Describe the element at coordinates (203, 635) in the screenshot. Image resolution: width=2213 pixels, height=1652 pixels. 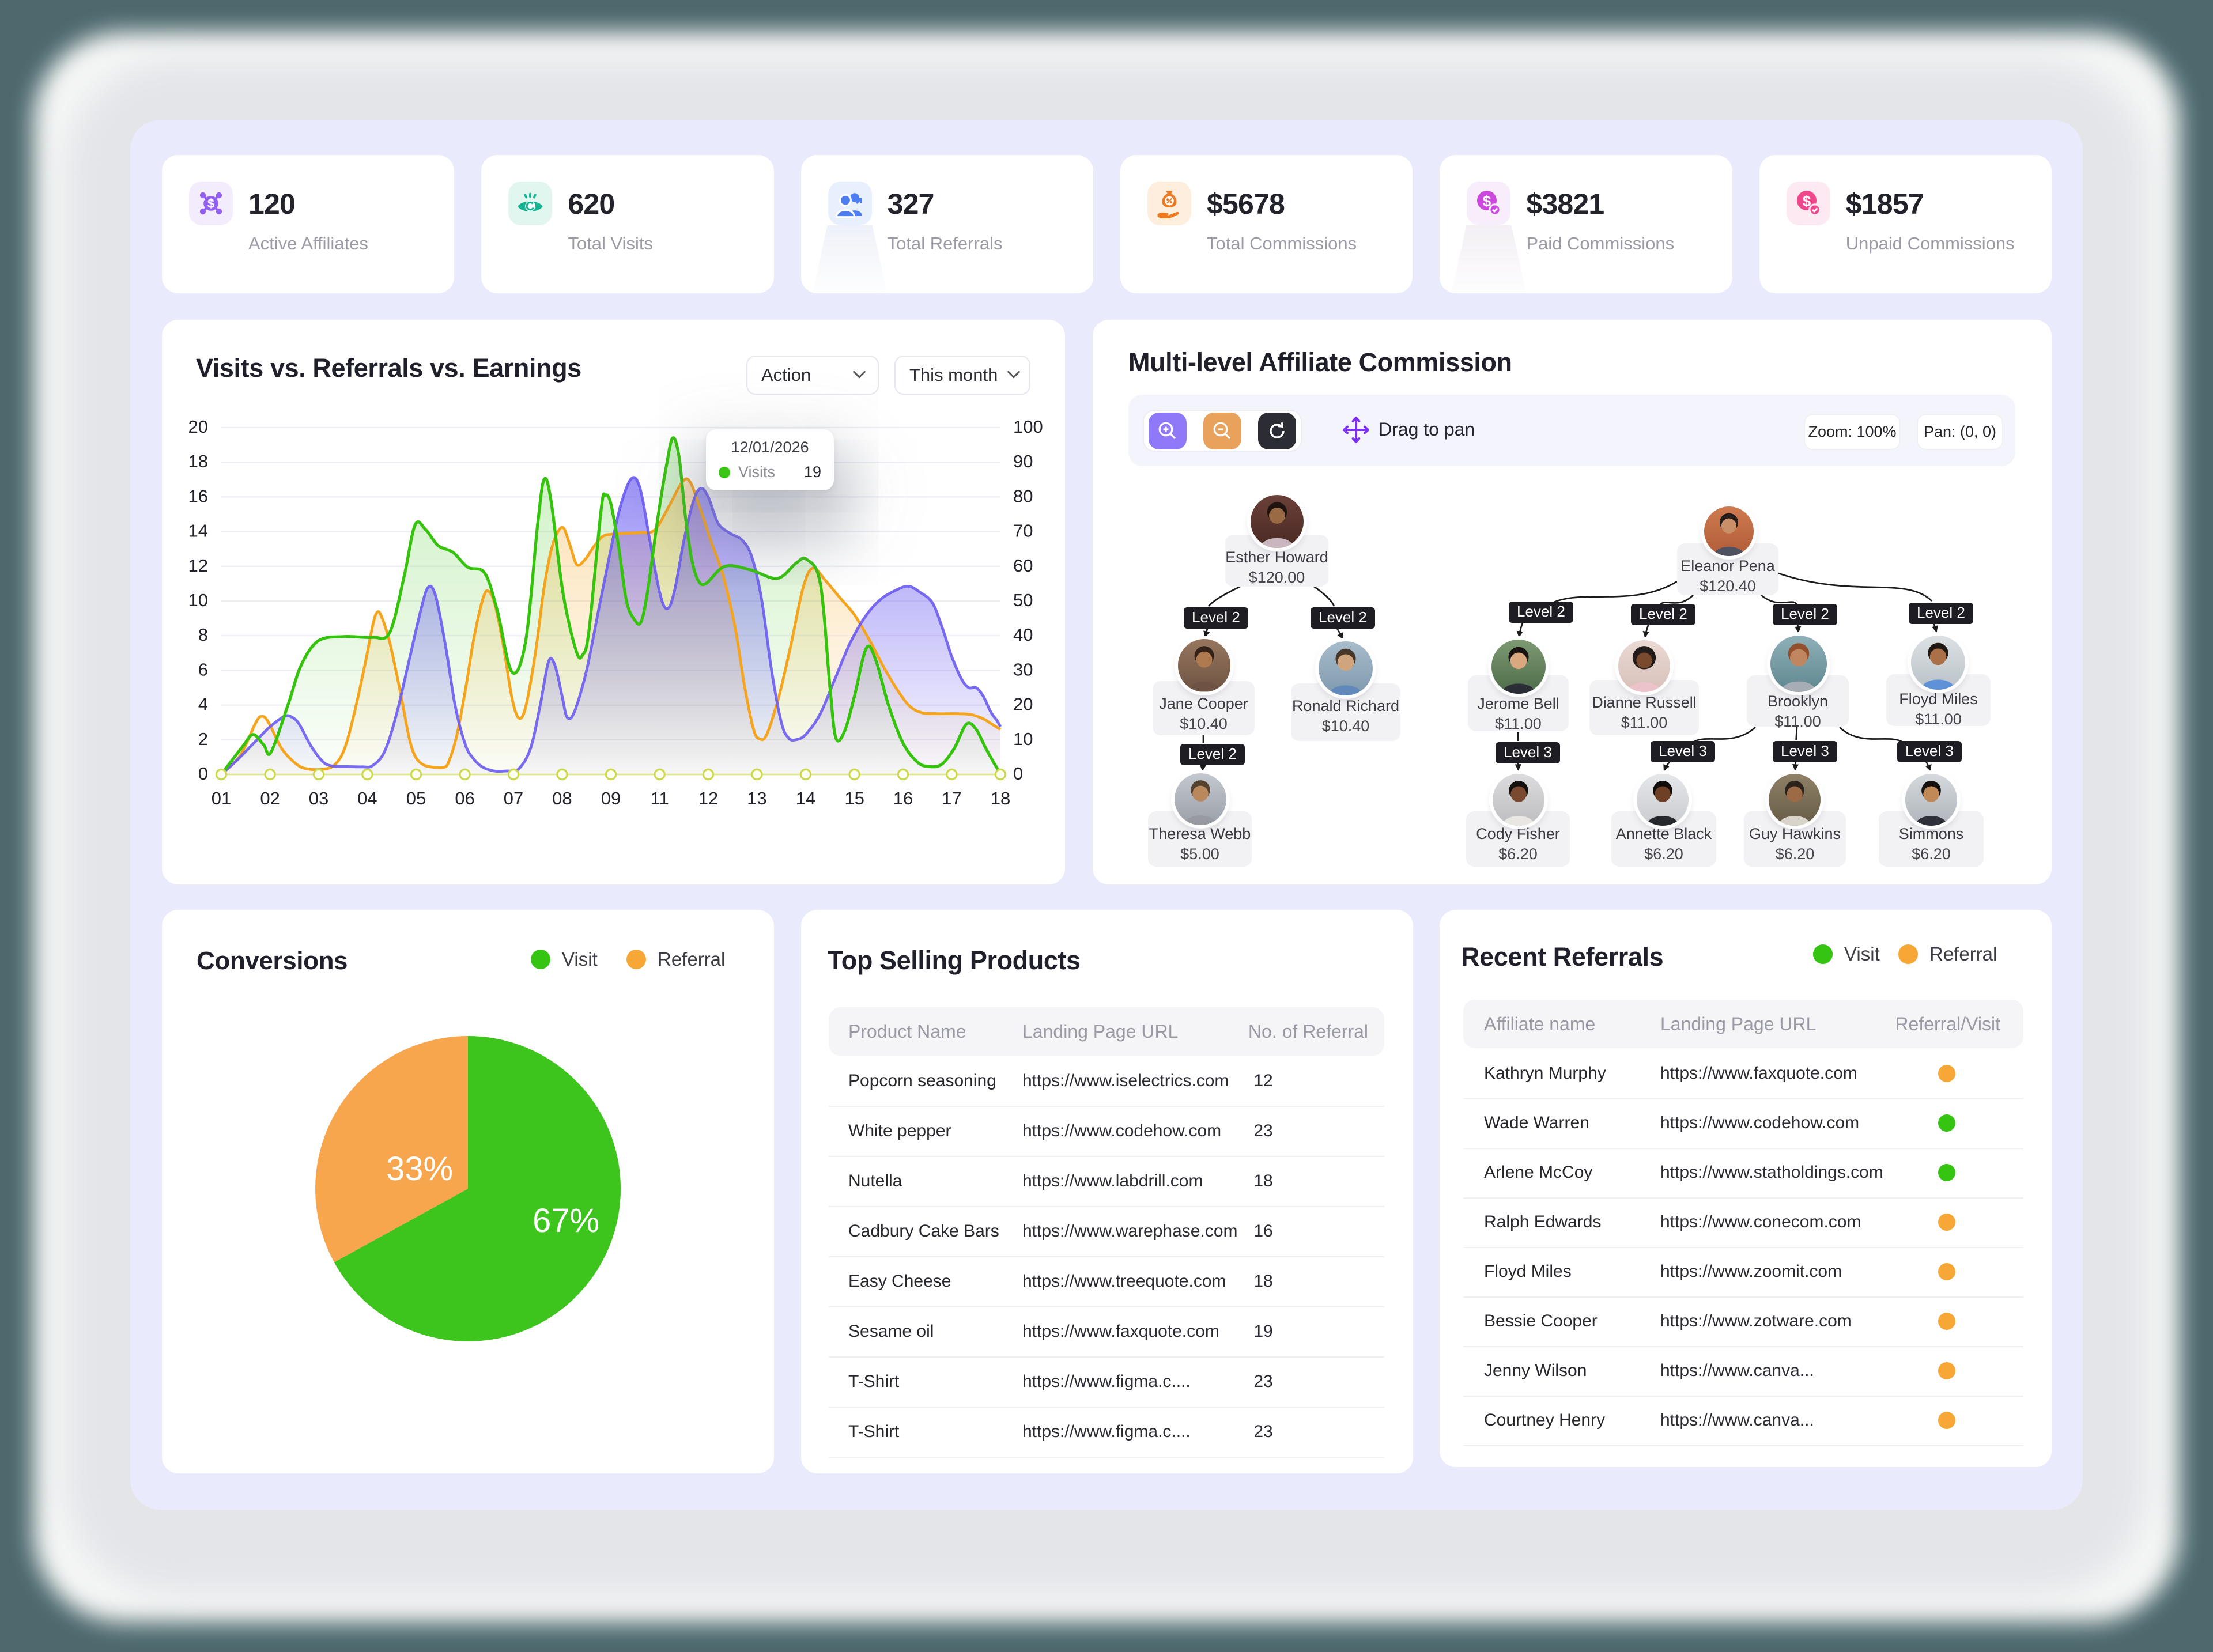
I see `svg-text: 8` at that location.